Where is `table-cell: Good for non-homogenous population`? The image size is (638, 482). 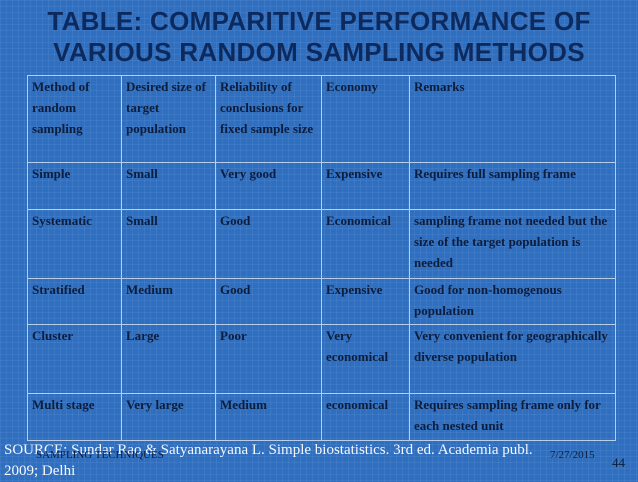
table-cell: Good for non-homogenous population is located at coordinates (512, 301).